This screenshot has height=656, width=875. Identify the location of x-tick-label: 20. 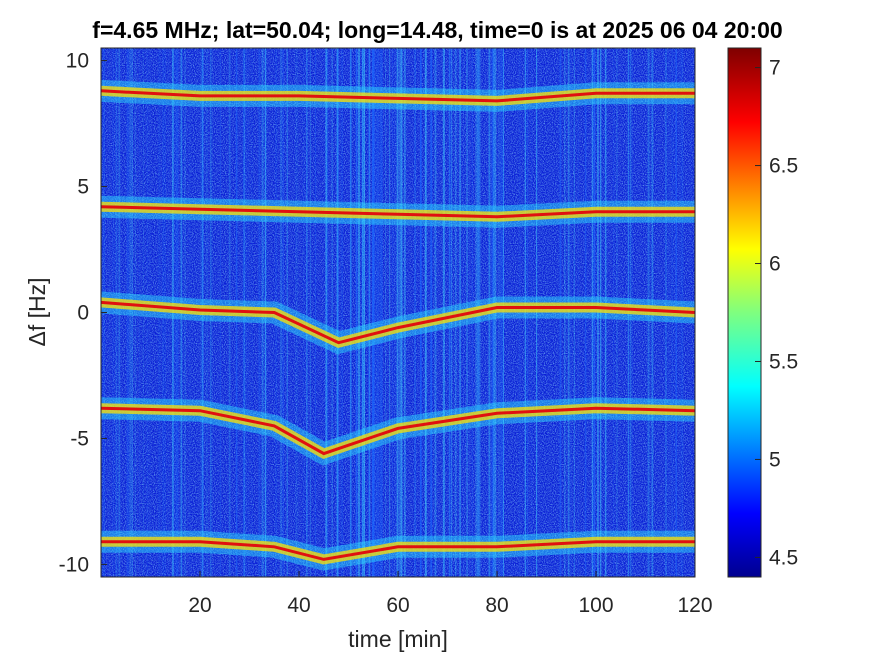
(199, 605).